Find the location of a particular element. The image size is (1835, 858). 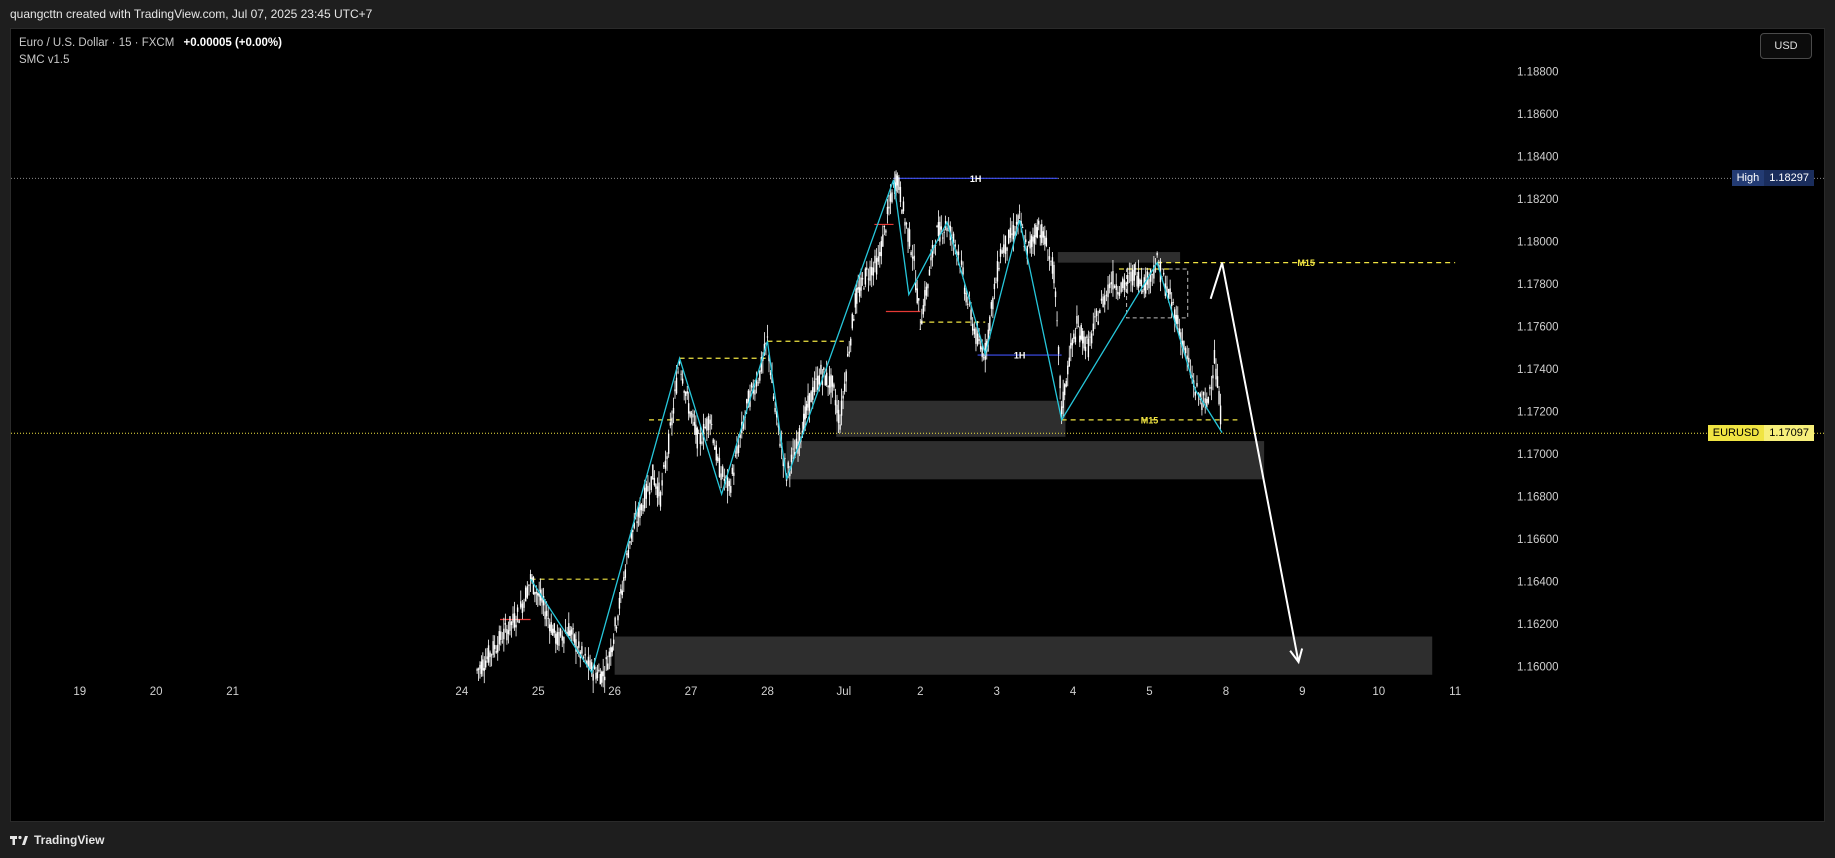

x-tick-label-15: 10 is located at coordinates (1378, 692).